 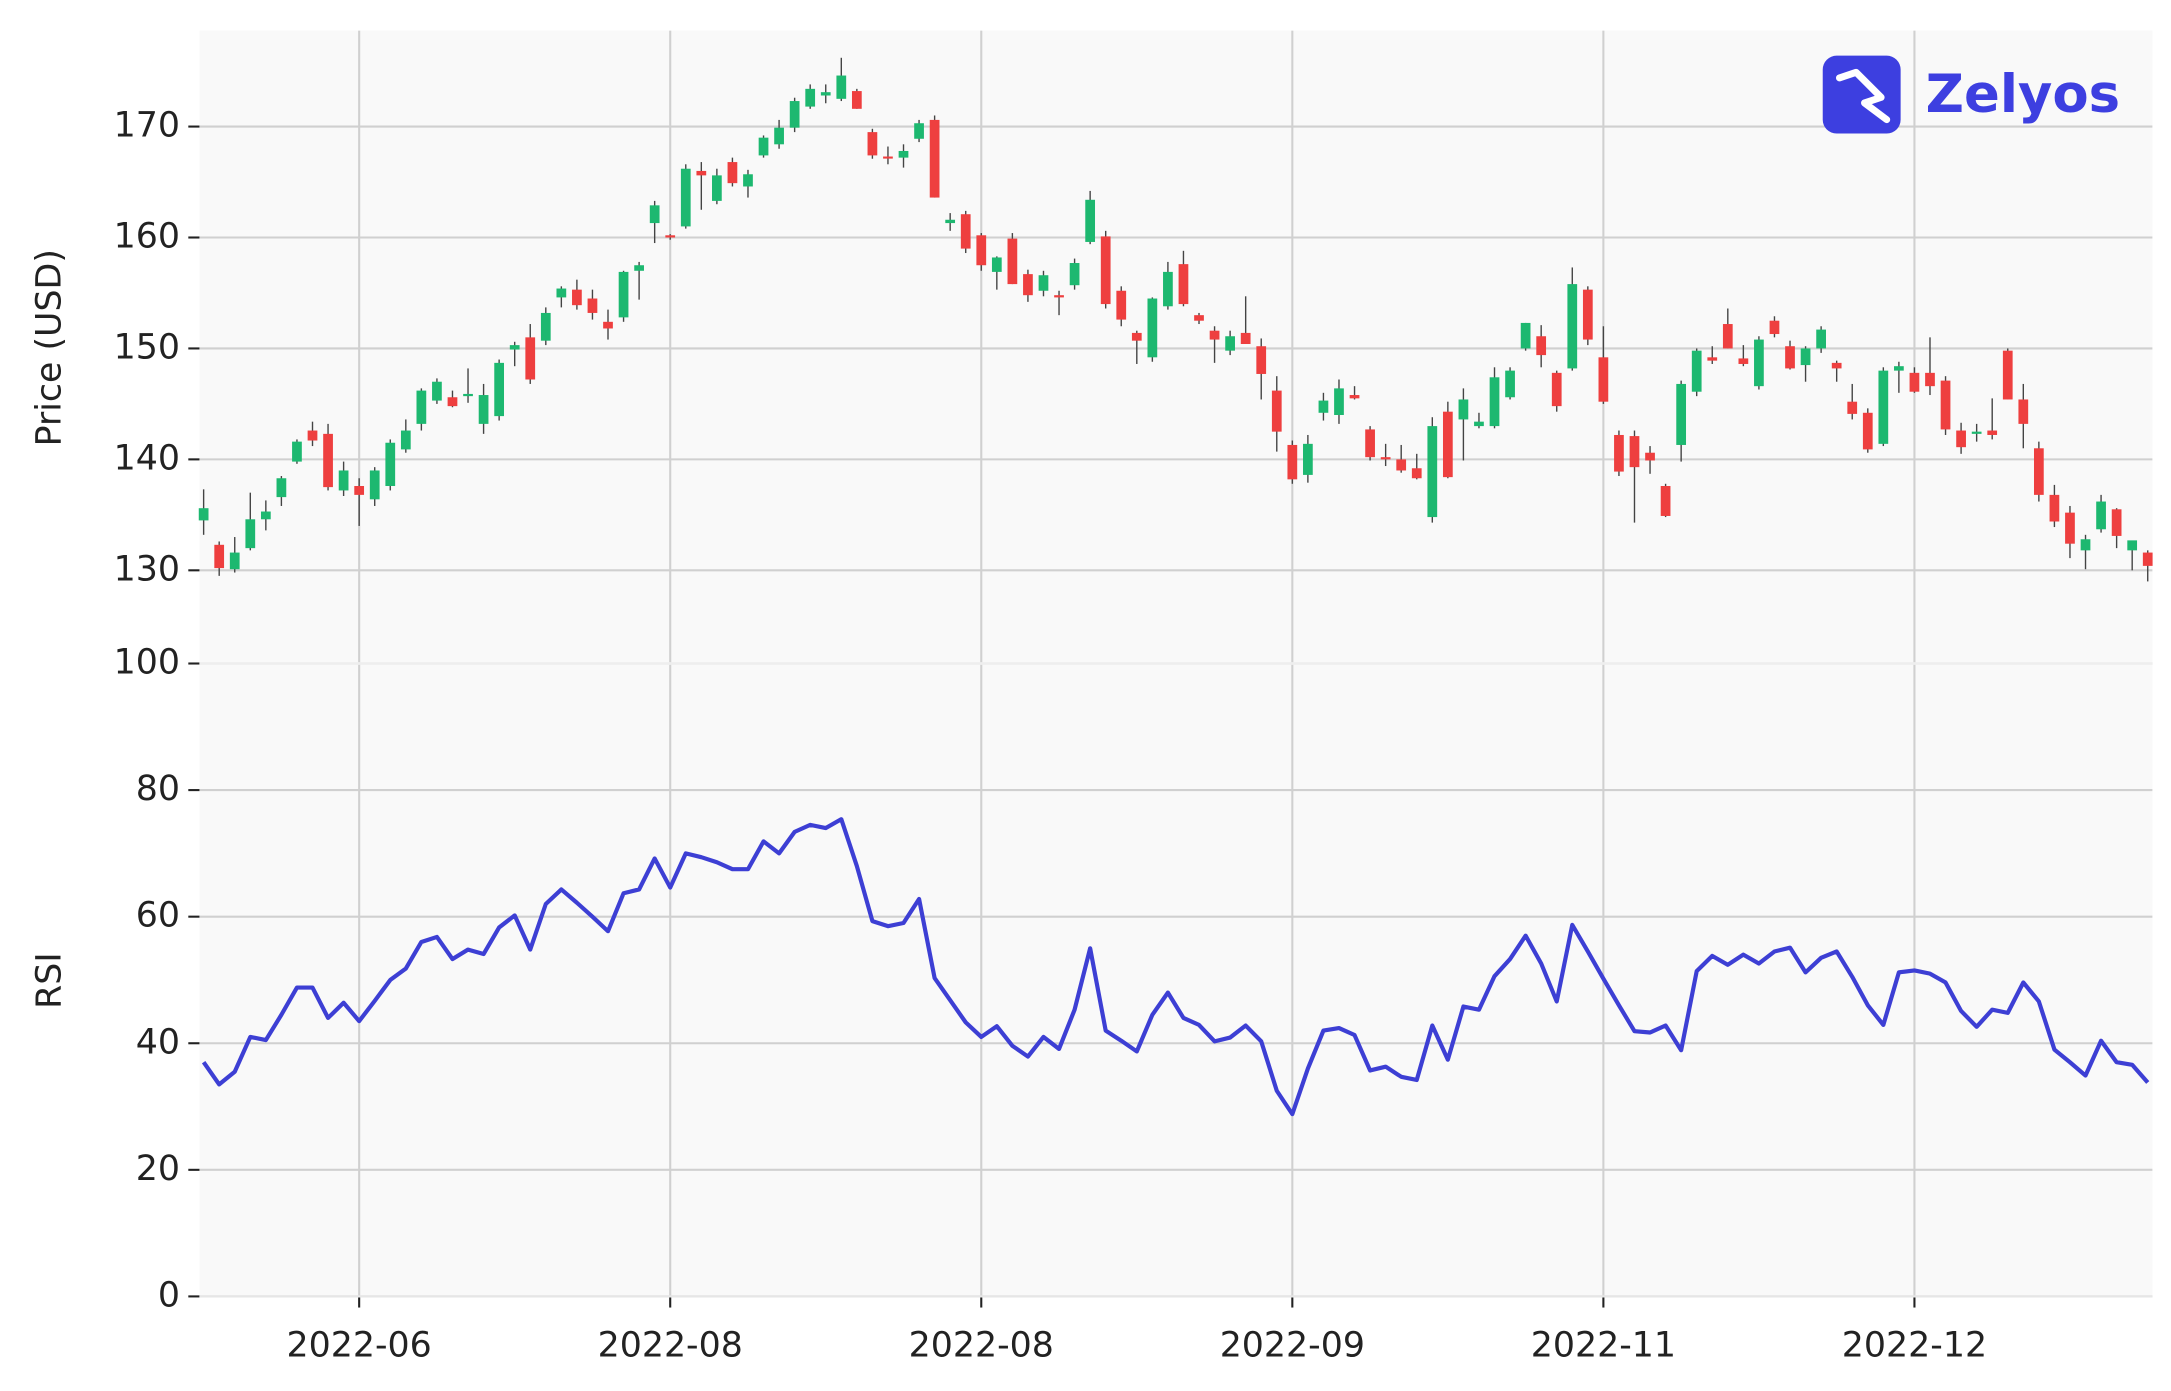 What do you see at coordinates (158, 1169) in the screenshot?
I see `y-tick-label: 20` at bounding box center [158, 1169].